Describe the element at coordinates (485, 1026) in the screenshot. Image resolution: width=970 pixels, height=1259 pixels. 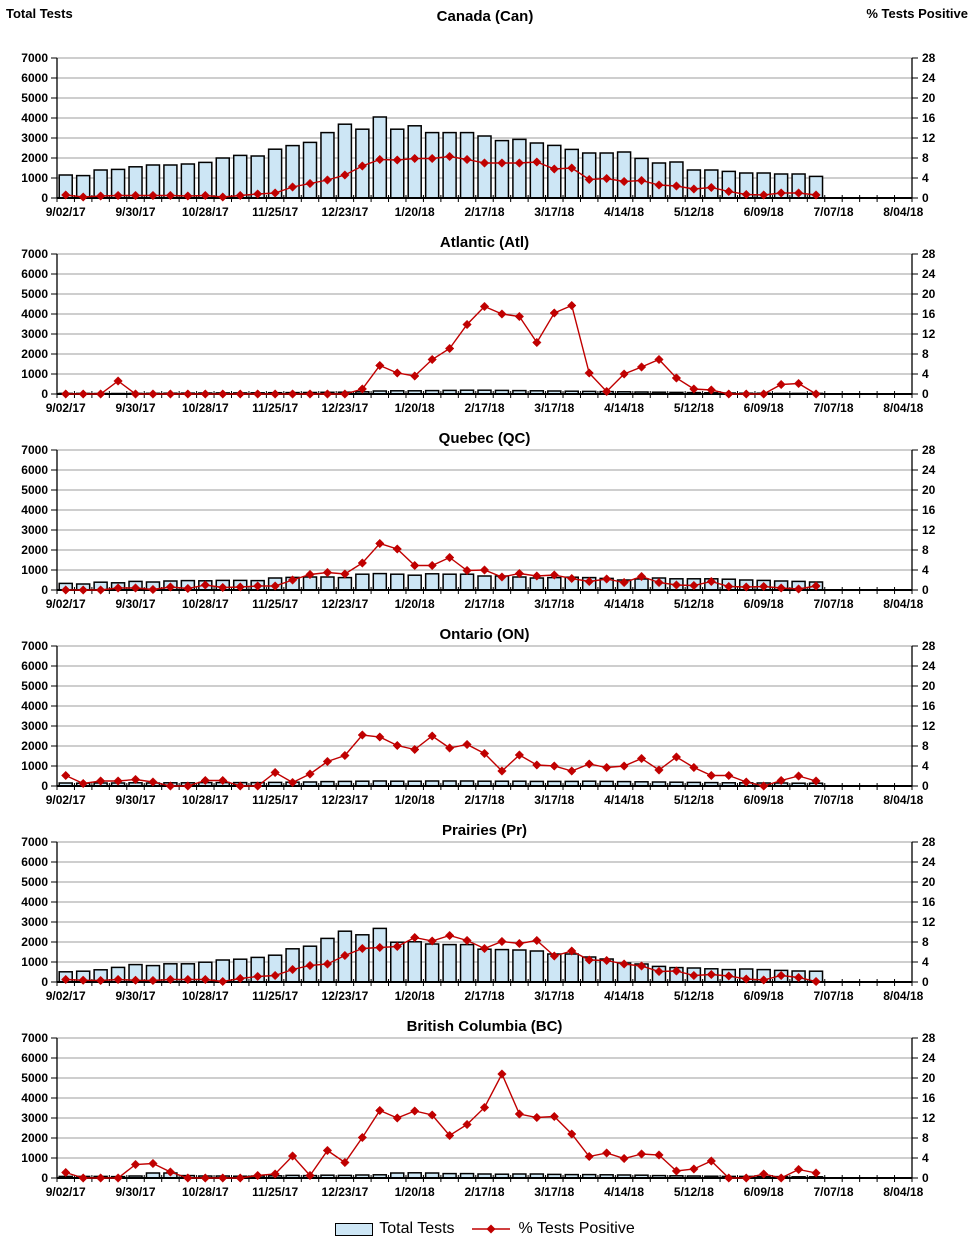
I see `panel-title: British Columbia (BC)` at that location.